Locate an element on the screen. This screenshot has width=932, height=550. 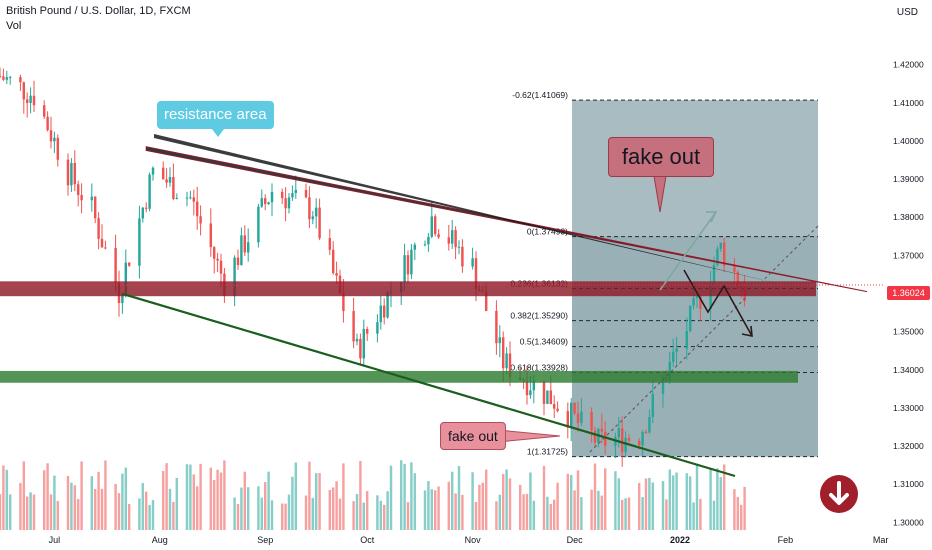
fake-out-small-callout: fake out is located at coordinates (473, 436).